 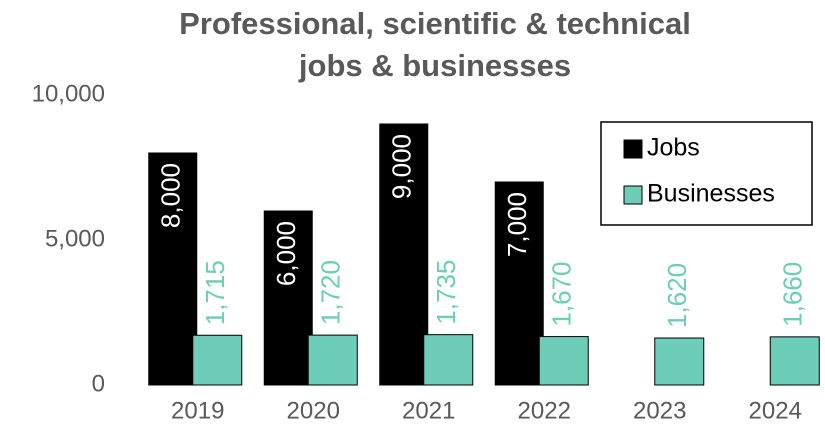 What do you see at coordinates (677, 295) in the screenshot?
I see `data-label: 1,620` at bounding box center [677, 295].